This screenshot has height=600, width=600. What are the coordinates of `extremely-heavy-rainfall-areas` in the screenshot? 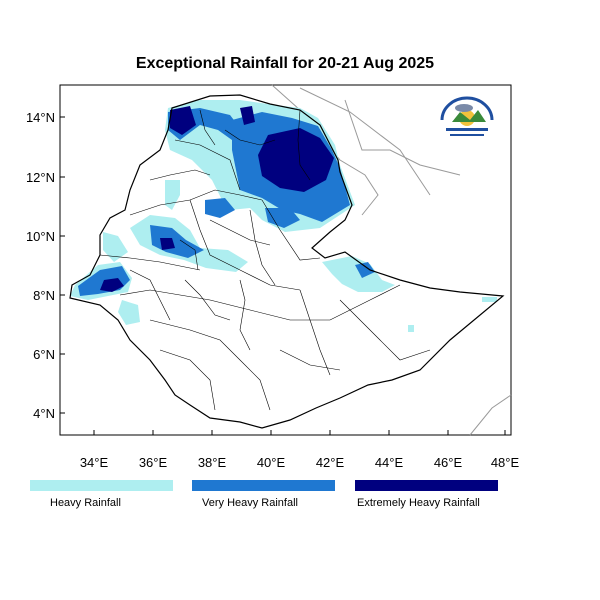 It's located at (217, 199).